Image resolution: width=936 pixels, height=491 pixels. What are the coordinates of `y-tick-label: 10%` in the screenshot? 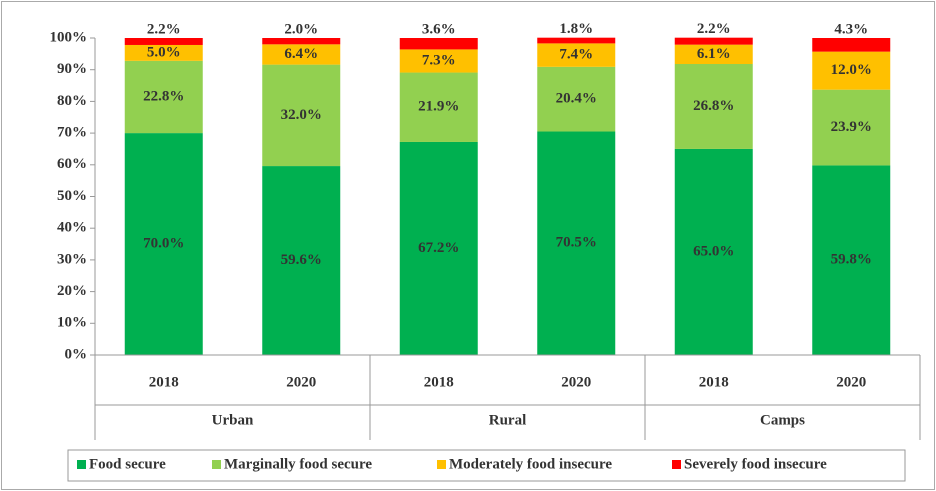 It's located at (72, 323).